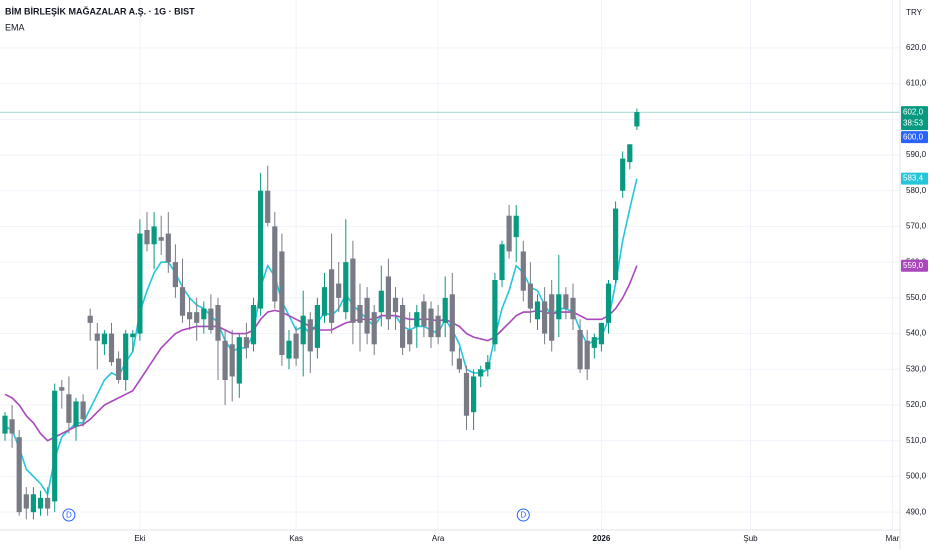  I want to click on ema-last-label: 583,4, so click(913, 178).